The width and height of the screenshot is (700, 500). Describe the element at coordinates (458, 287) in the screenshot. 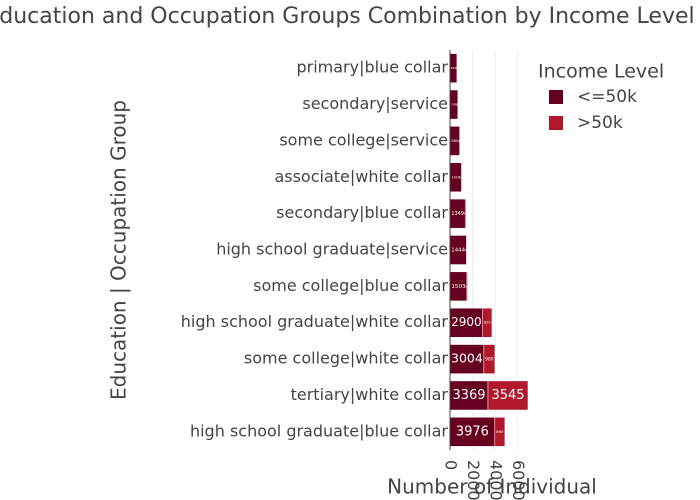

I see `value-label: 1503` at that location.